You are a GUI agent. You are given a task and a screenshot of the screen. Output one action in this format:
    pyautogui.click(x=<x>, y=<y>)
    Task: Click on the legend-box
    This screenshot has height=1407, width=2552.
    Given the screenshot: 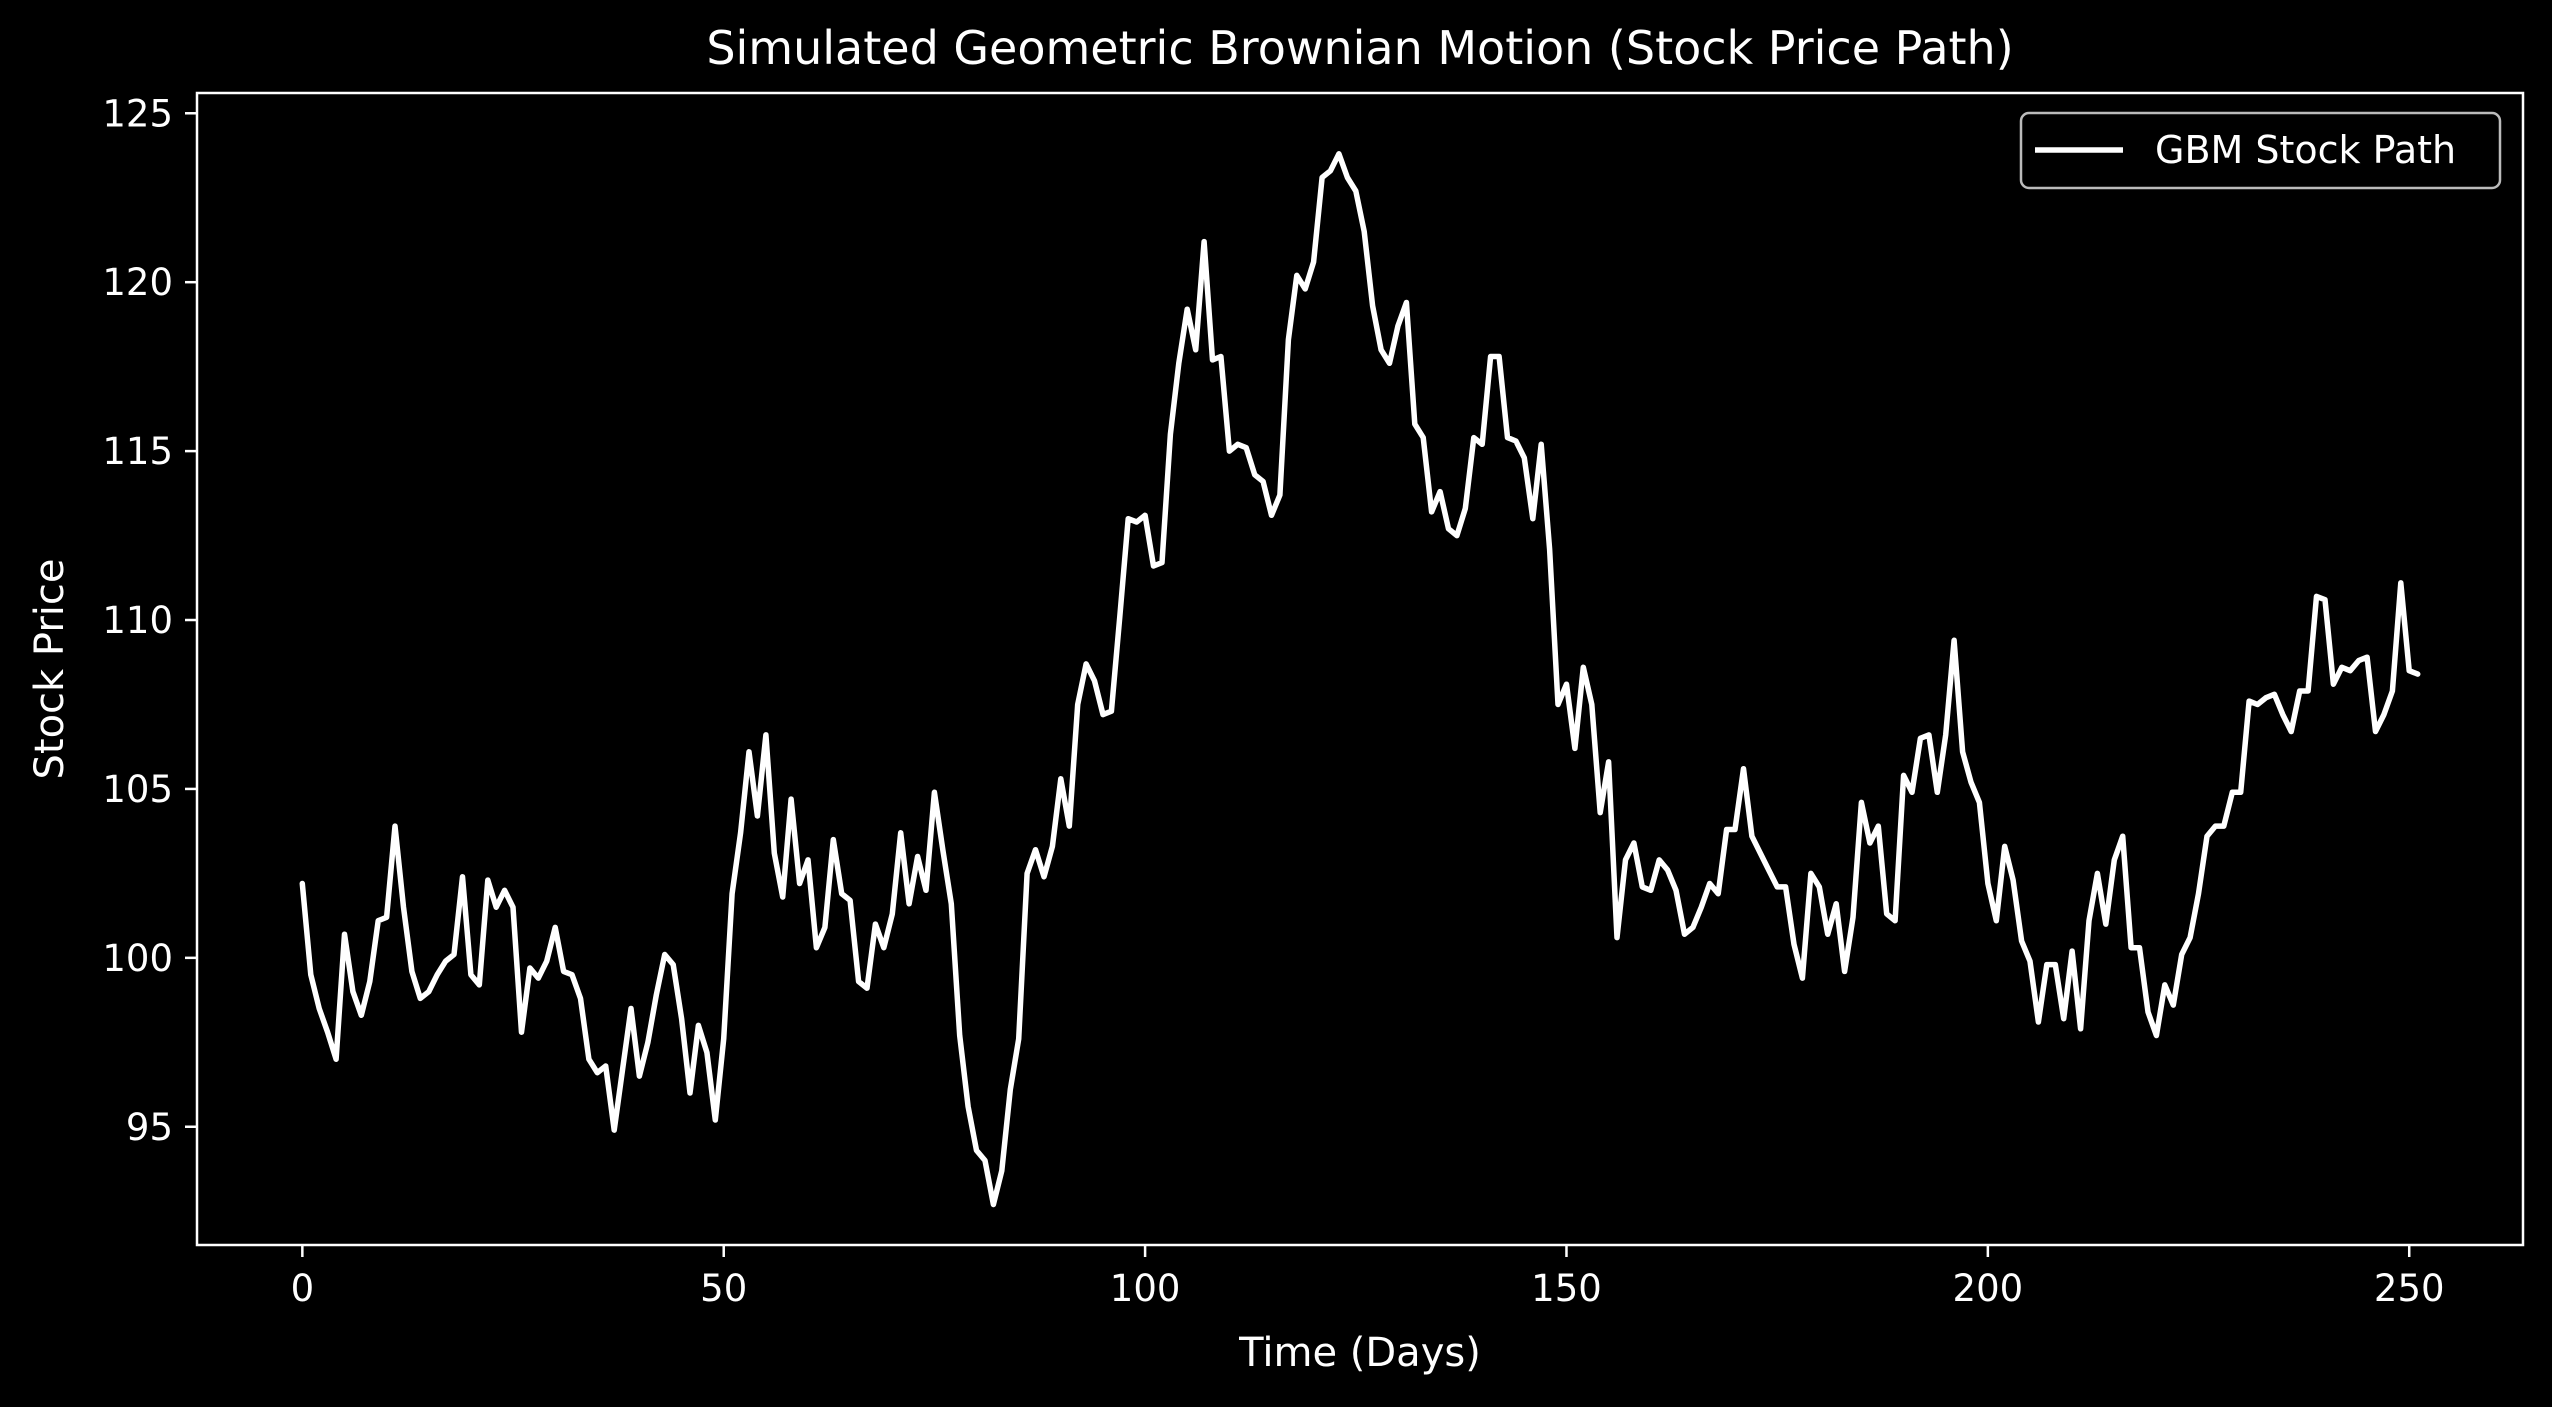 What is the action you would take?
    pyautogui.click(x=2260, y=150)
    